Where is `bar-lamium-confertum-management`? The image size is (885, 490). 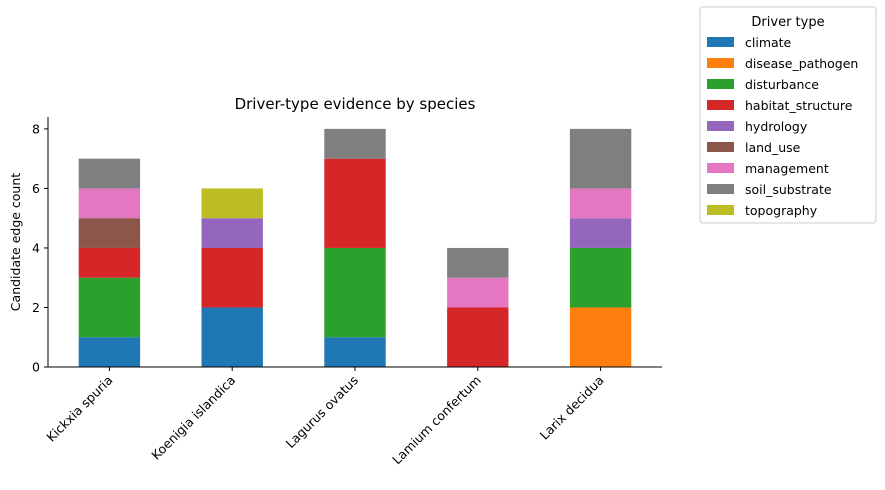
bar-lamium-confertum-management is located at coordinates (478, 292).